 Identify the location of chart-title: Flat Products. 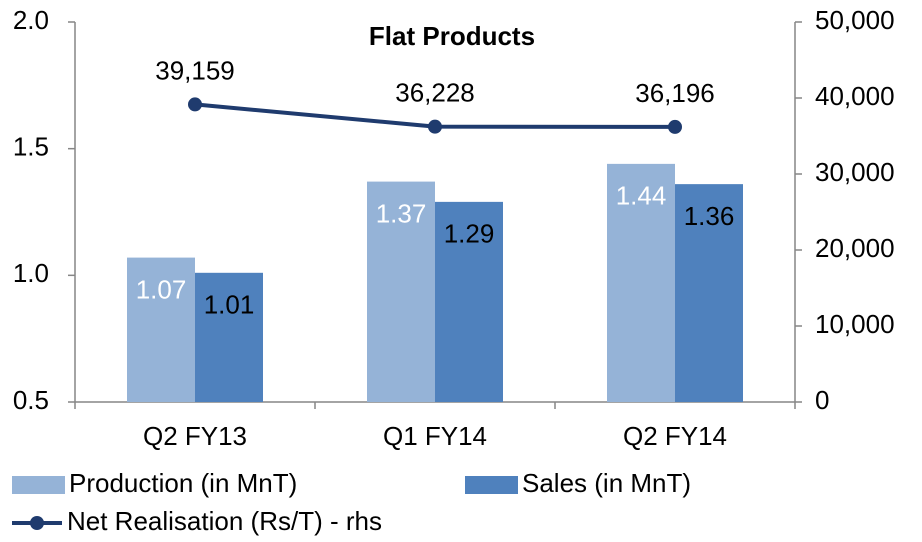
(452, 36).